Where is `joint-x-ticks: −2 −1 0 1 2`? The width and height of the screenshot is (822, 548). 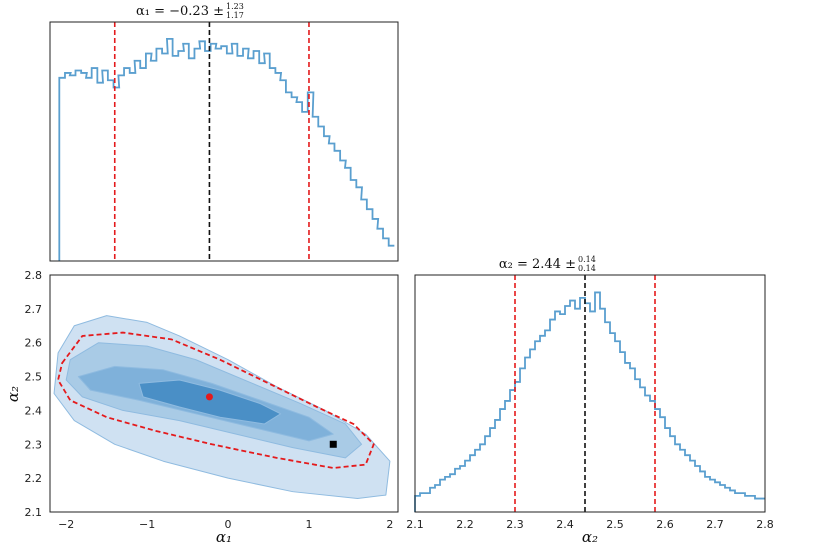 joint-x-ticks: −2 −1 0 1 2 is located at coordinates (225, 524).